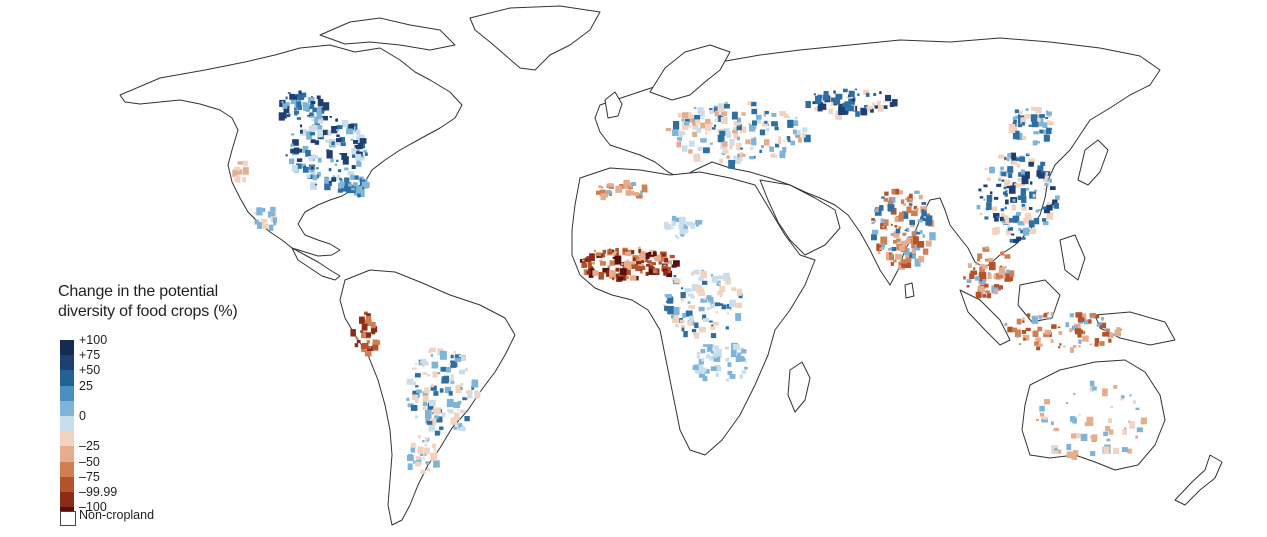 Image resolution: width=1267 pixels, height=537 pixels. What do you see at coordinates (117, 515) in the screenshot?
I see `non-cropland-label: Non-cropland` at bounding box center [117, 515].